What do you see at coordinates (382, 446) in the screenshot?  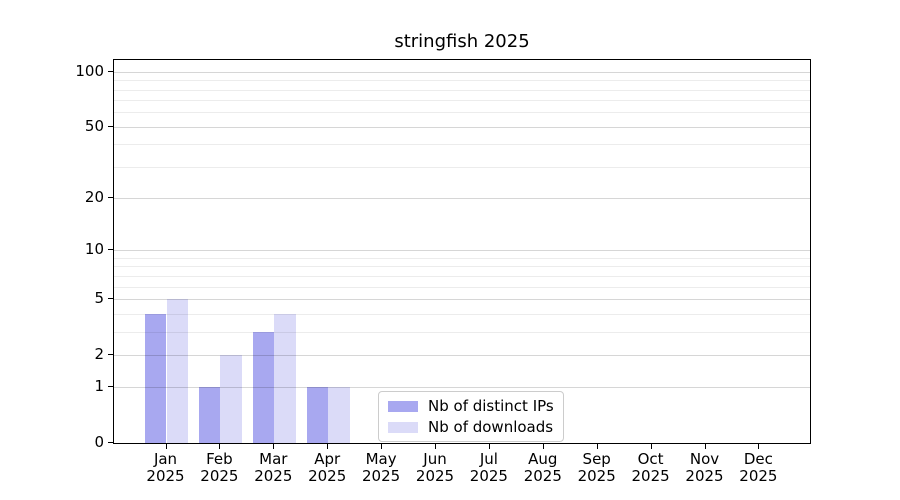 I see `x-tick-mark-may` at bounding box center [382, 446].